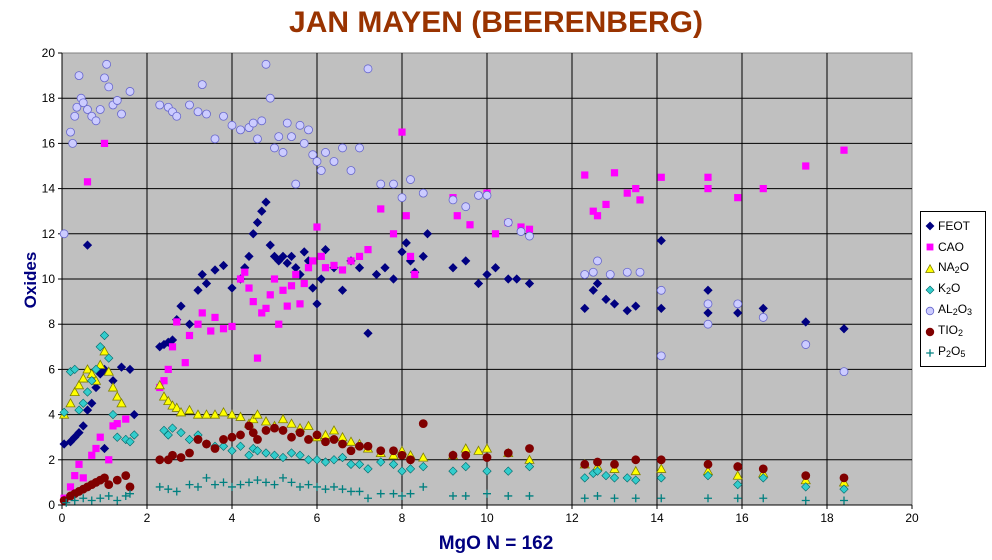  Describe the element at coordinates (950, 225) in the screenshot. I see `legend-label-part: FEO` at that location.